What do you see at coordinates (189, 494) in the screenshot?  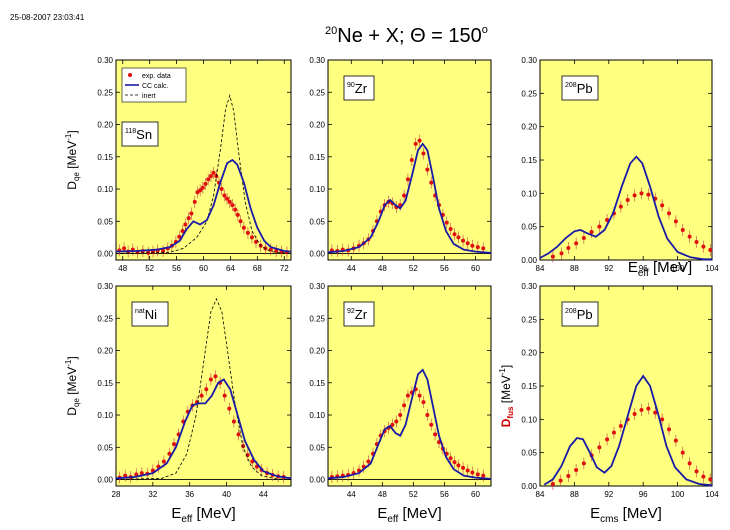 I see `x-tick-label: 36` at bounding box center [189, 494].